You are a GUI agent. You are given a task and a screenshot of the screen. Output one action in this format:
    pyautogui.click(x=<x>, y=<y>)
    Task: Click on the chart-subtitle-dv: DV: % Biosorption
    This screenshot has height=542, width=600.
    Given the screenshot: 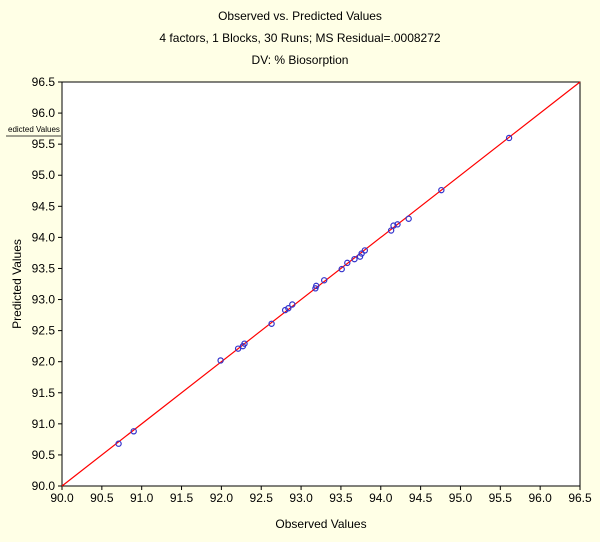 What is the action you would take?
    pyautogui.click(x=300, y=60)
    